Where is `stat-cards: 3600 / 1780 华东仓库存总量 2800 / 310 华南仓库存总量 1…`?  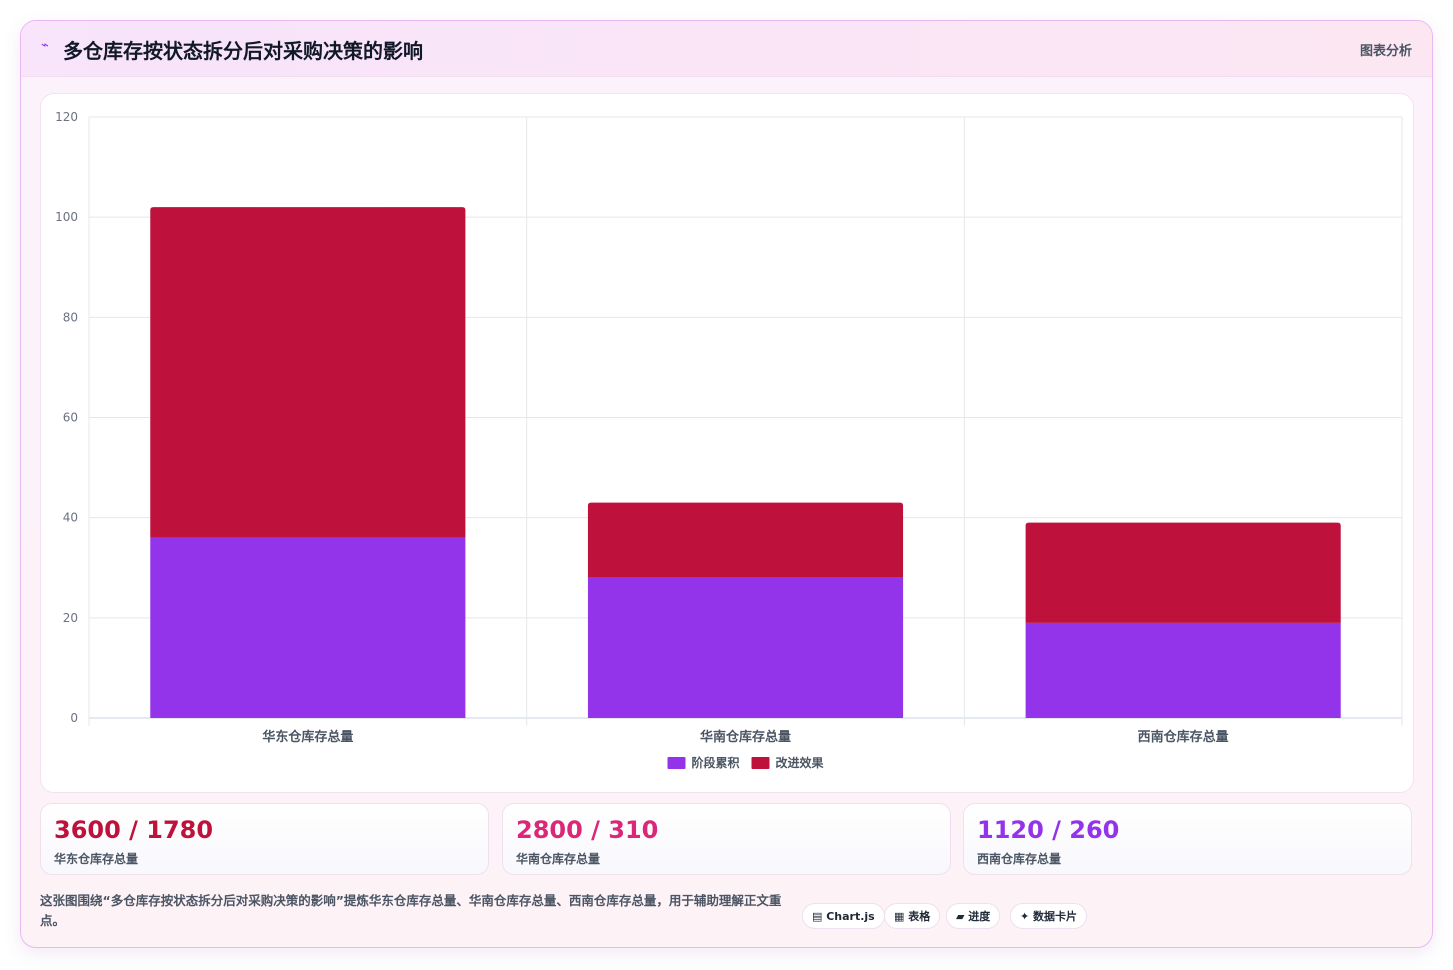
stat-cards: 3600 / 1780 华东仓库存总量 2800 / 310 华南仓库存总量 1… is located at coordinates (727, 839).